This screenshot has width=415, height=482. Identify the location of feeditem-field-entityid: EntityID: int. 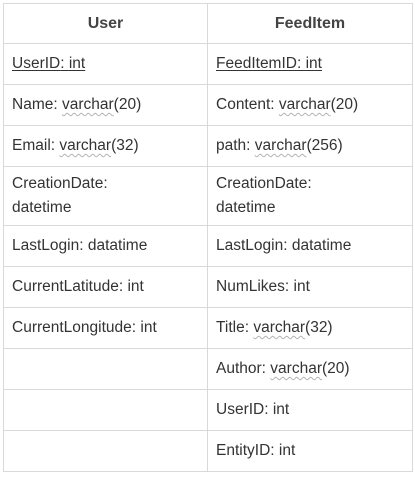
(310, 451).